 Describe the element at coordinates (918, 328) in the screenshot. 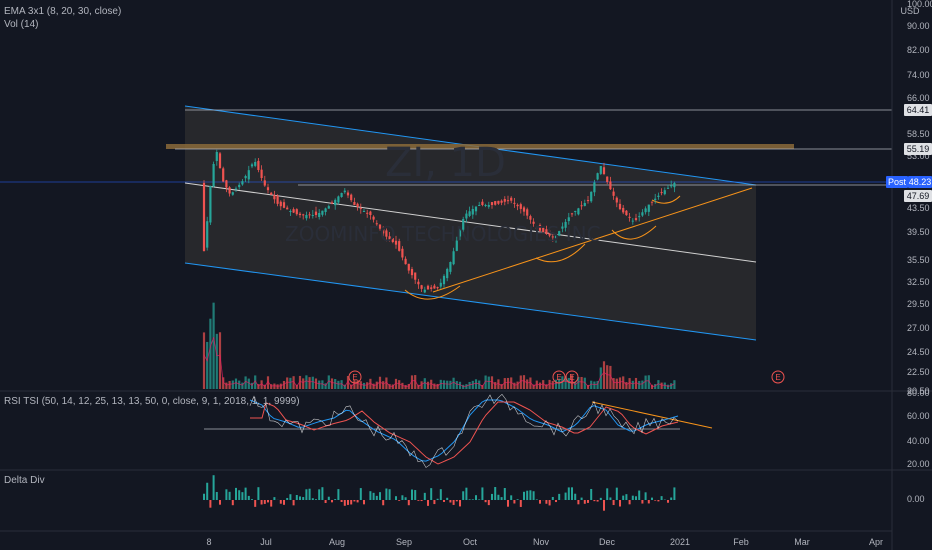

I see `price-tick-label: 27.00` at that location.